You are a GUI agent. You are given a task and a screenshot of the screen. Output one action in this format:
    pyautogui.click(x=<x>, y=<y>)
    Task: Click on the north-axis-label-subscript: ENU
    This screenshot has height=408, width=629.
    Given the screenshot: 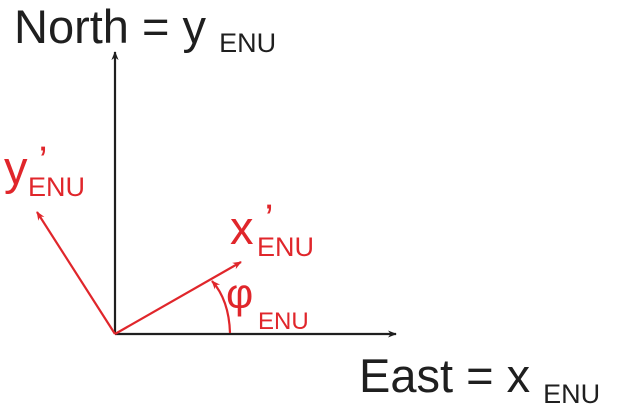 What is the action you would take?
    pyautogui.click(x=247, y=43)
    